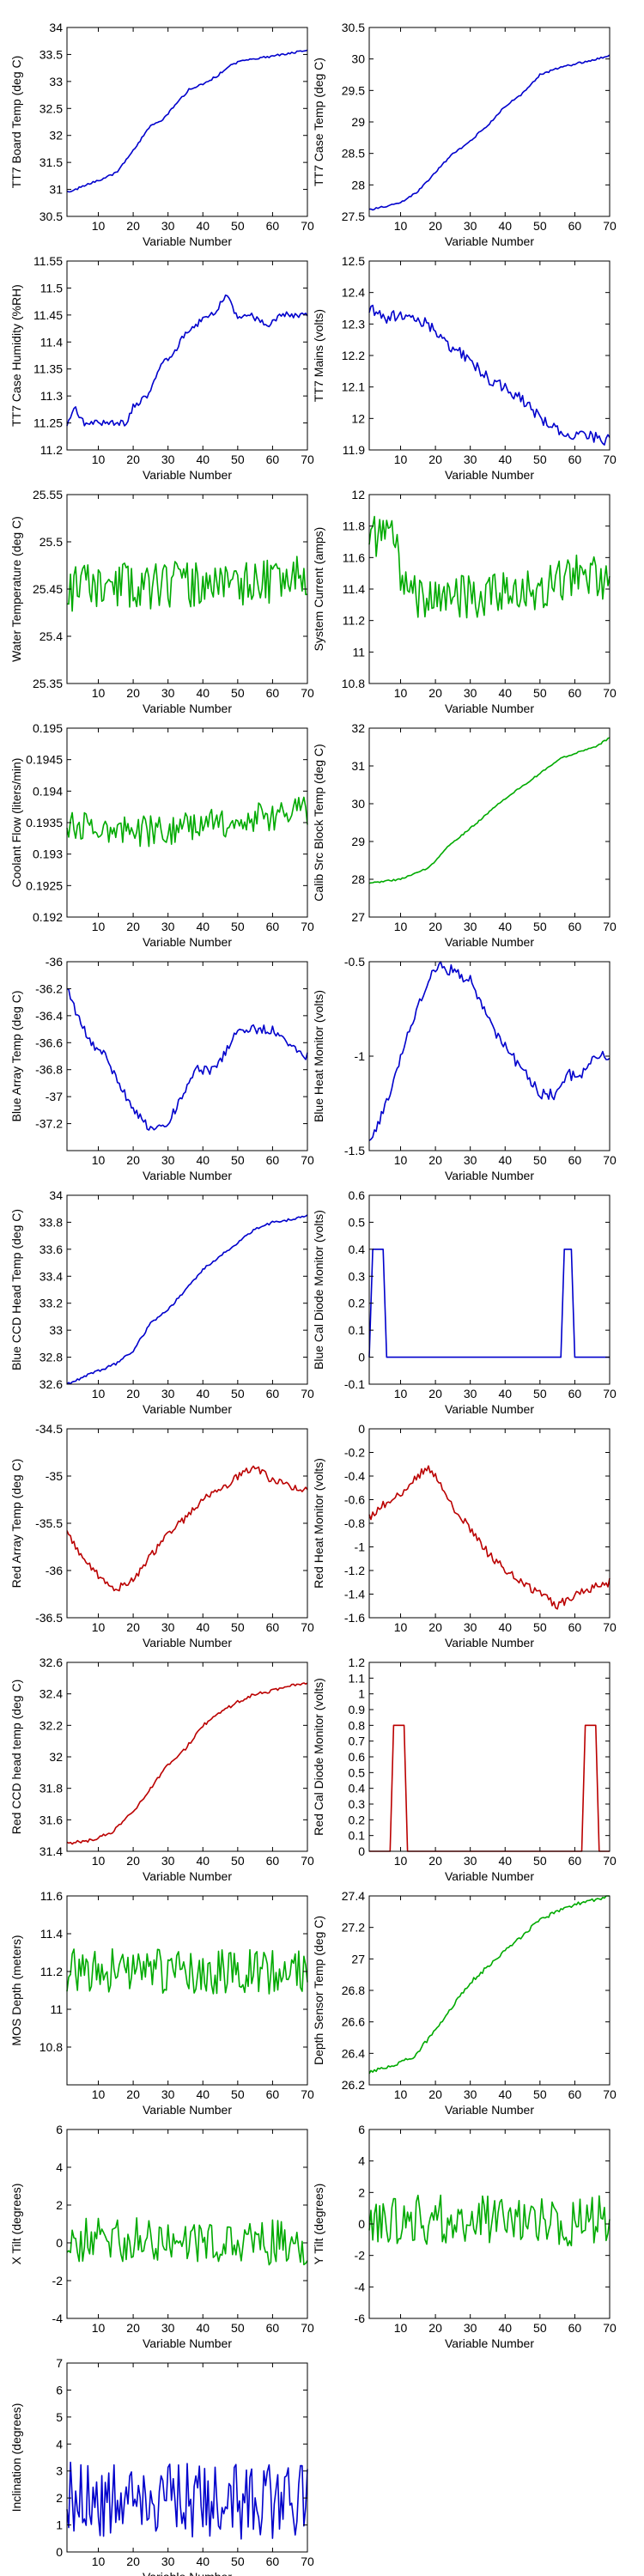 Image resolution: width=644 pixels, height=2576 pixels. Describe the element at coordinates (51, 1725) in the screenshot. I see `y-tick-label: 32.2` at that location.